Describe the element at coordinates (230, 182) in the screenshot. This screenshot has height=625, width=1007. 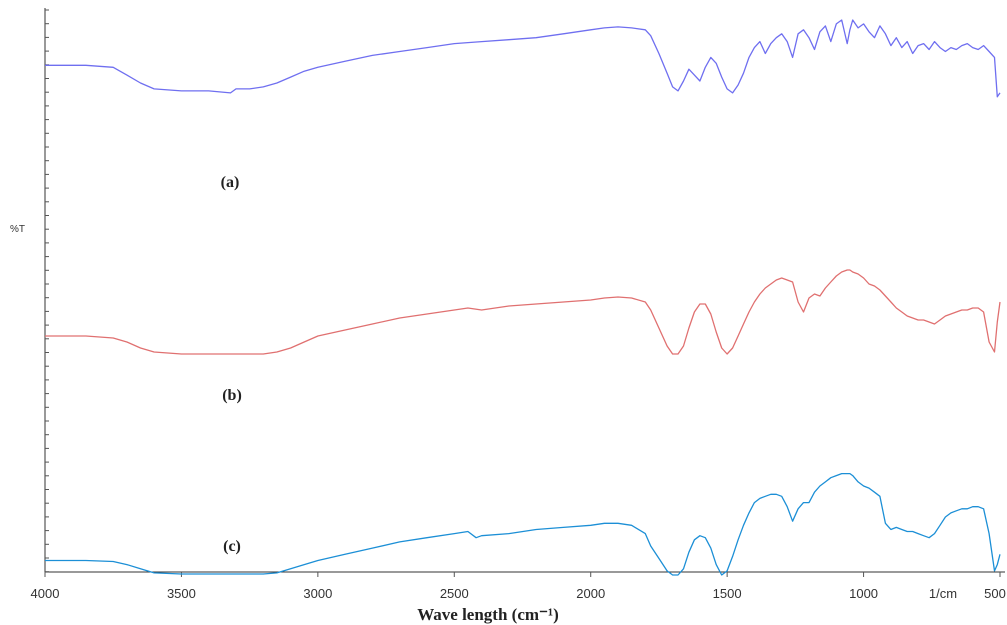
I see `annotation-a: (a)` at that location.